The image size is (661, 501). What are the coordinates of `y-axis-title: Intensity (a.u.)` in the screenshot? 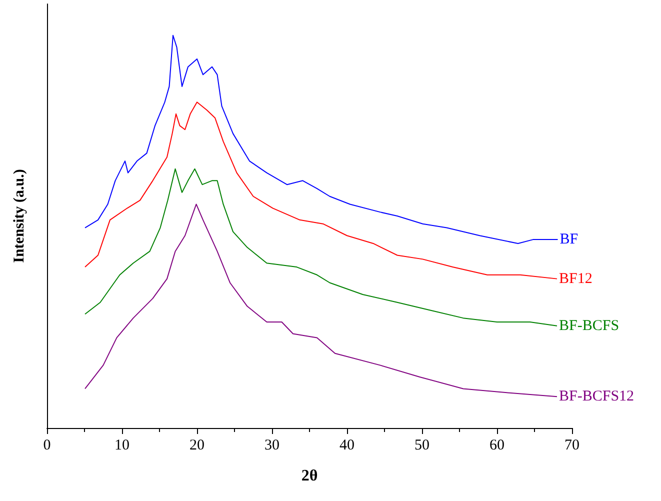 It's located at (20, 216).